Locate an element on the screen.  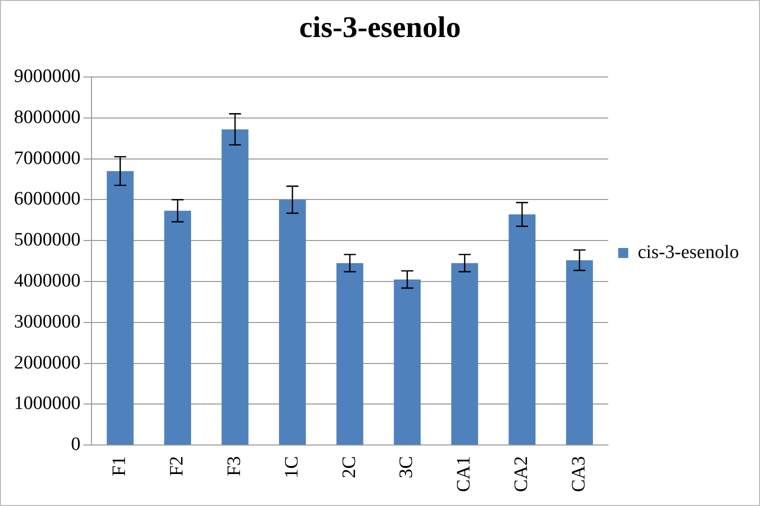
y-tick-label: 2000000 is located at coordinates (47, 363).